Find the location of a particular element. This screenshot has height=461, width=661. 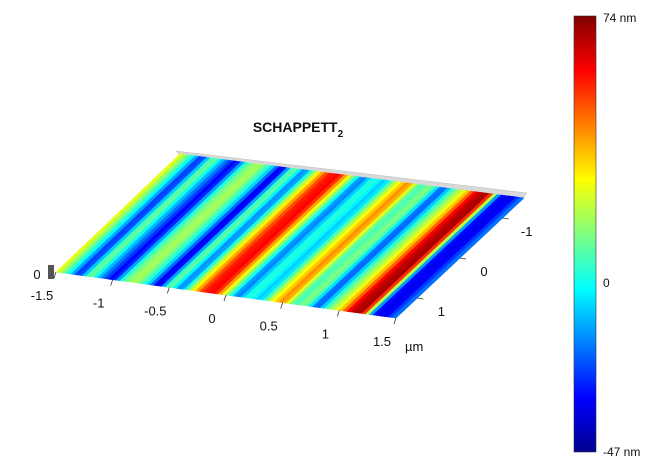

x-axis-unit: µm is located at coordinates (414, 346).